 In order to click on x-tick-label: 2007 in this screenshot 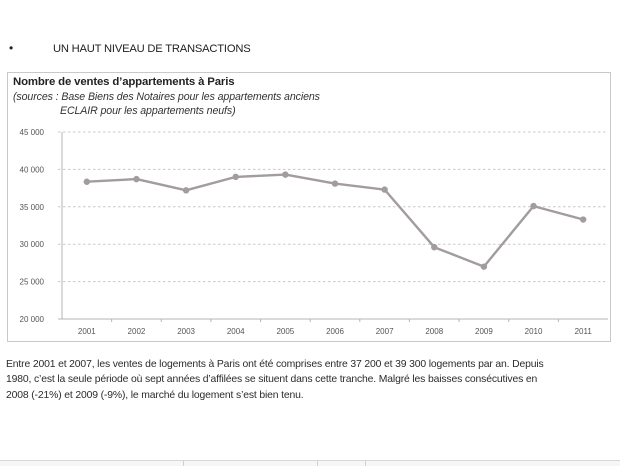, I will do `click(385, 331)`.